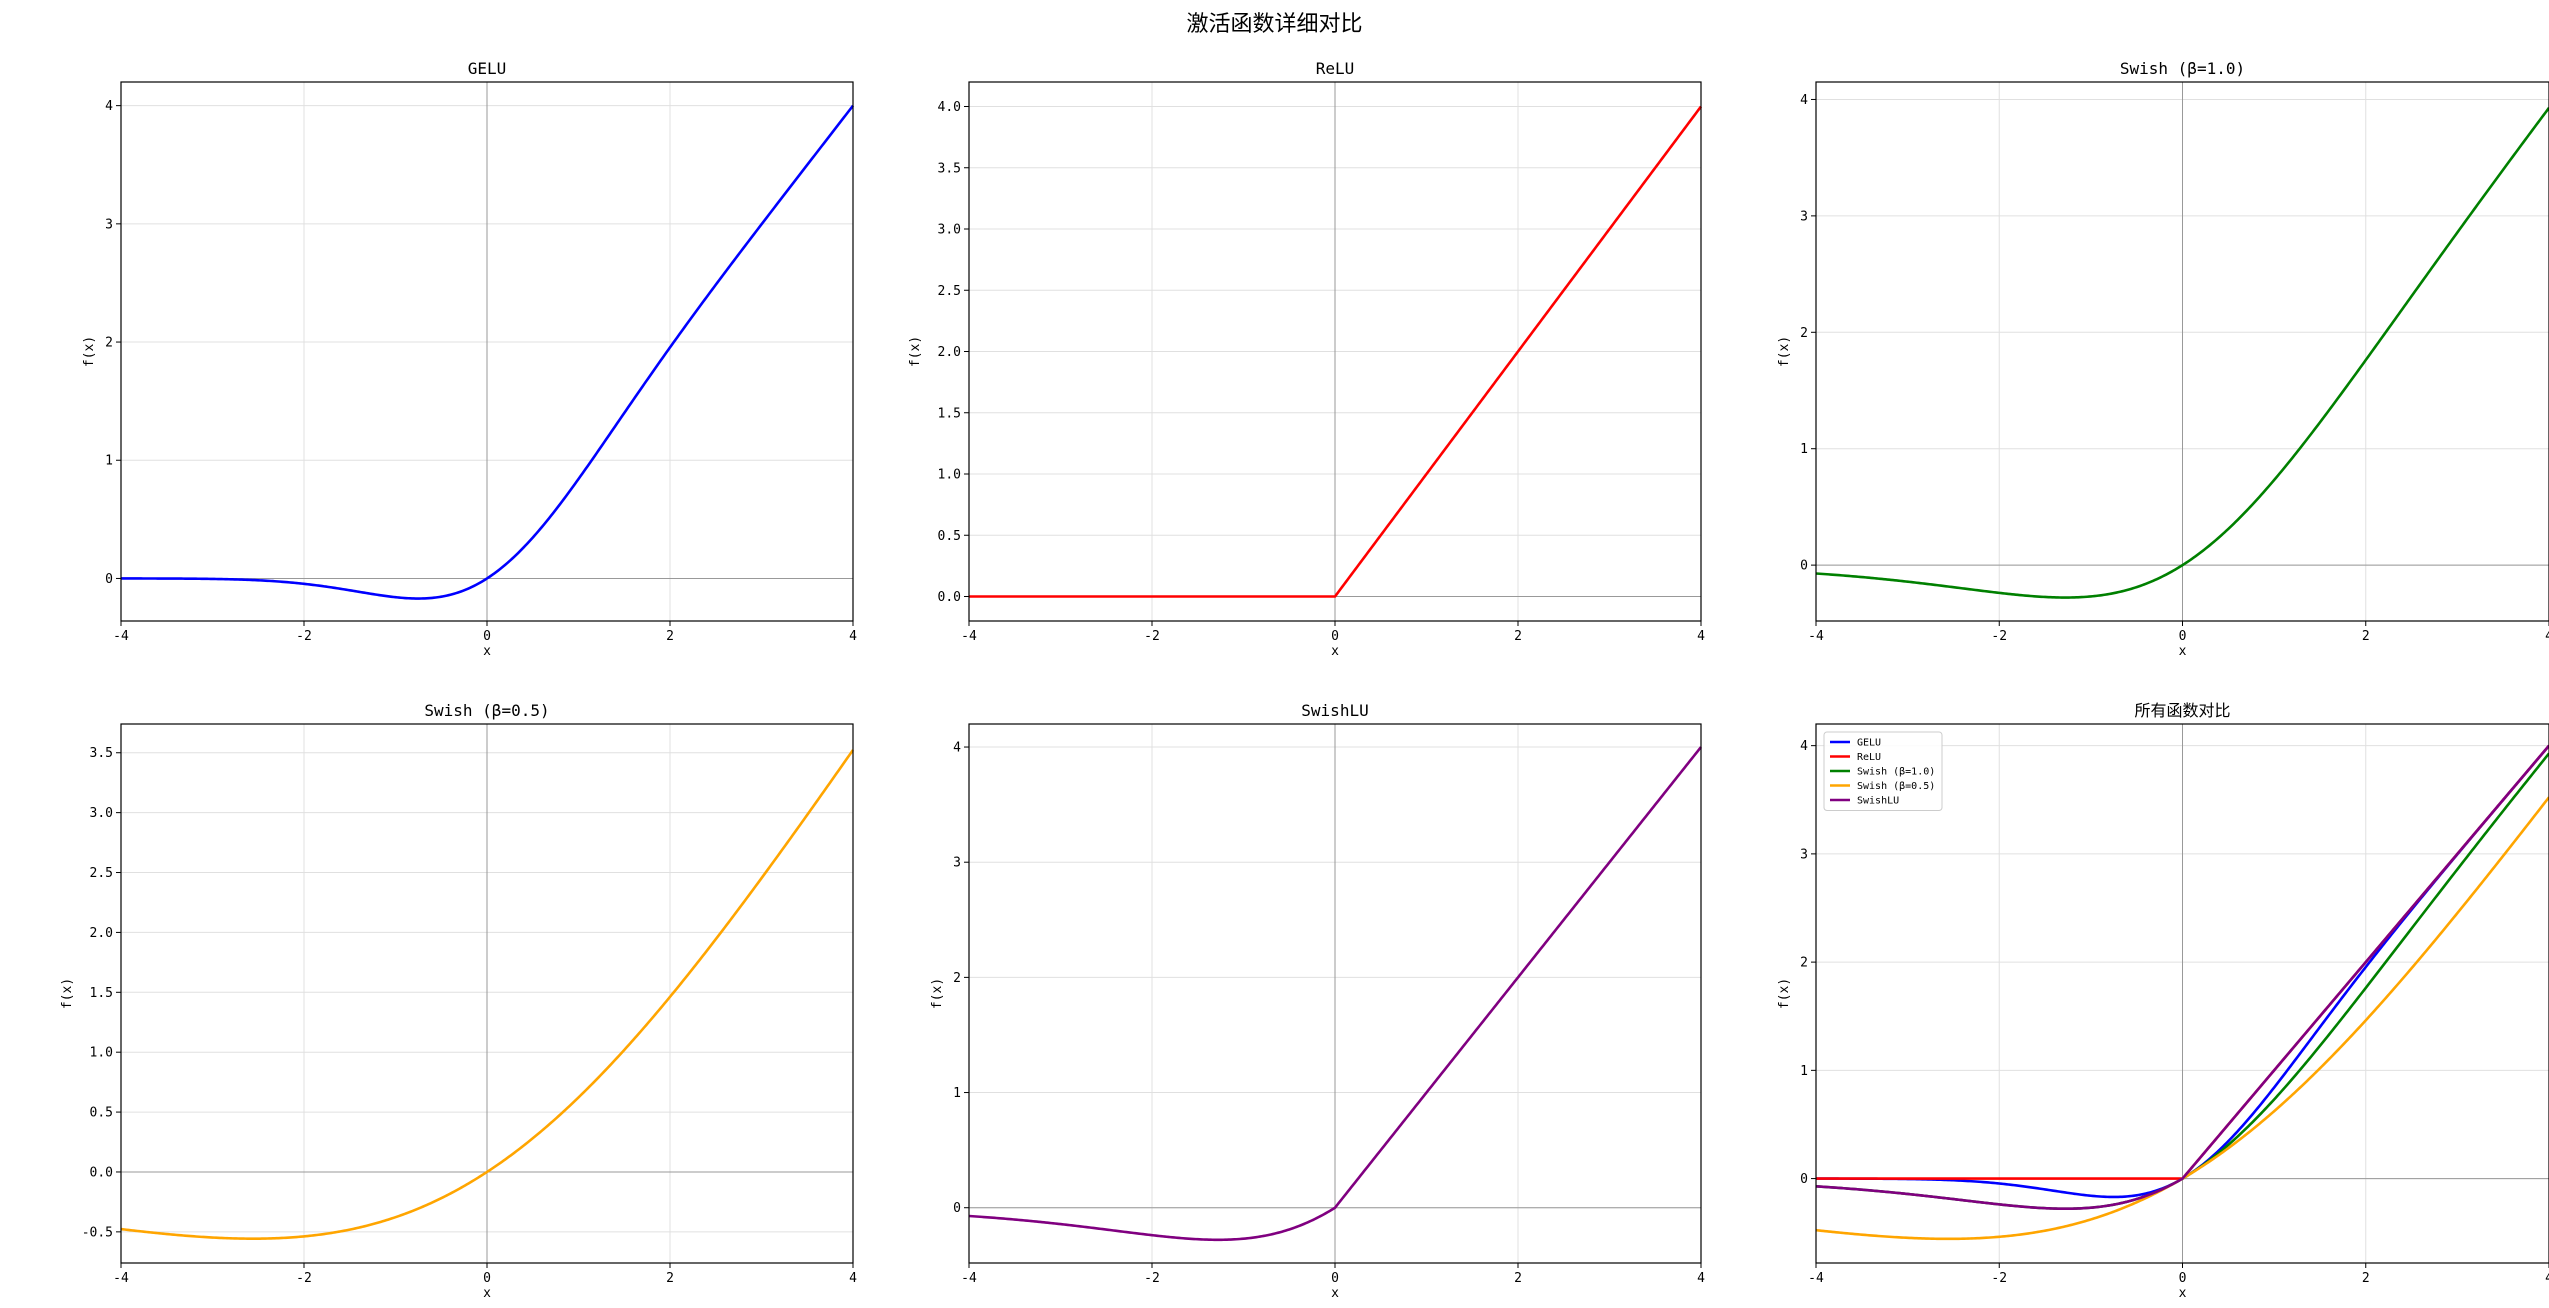 Image resolution: width=2549 pixels, height=1308 pixels. What do you see at coordinates (1869, 743) in the screenshot?
I see `legend-label: GELU` at bounding box center [1869, 743].